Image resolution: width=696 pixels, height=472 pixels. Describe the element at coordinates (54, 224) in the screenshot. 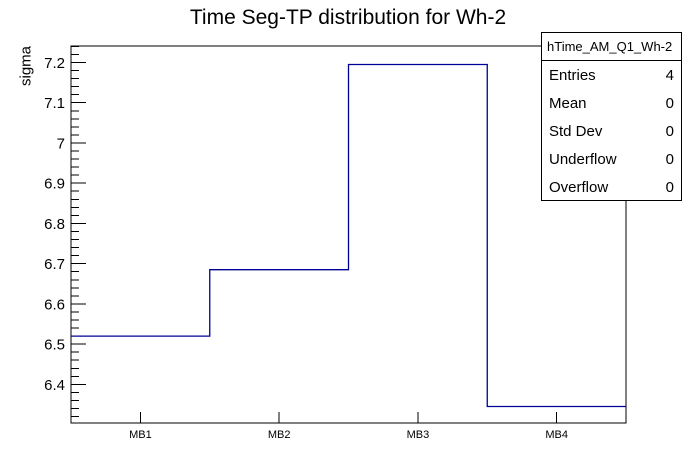

I see `y-axis-tick-label: 6.8` at that location.